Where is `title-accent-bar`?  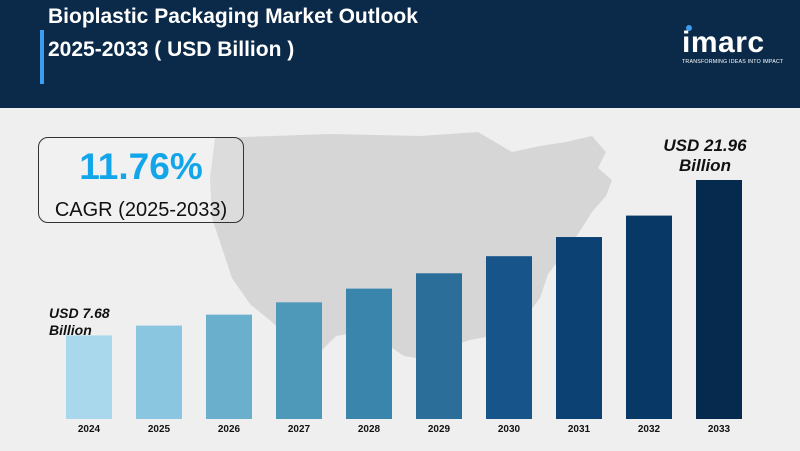
title-accent-bar is located at coordinates (42, 57).